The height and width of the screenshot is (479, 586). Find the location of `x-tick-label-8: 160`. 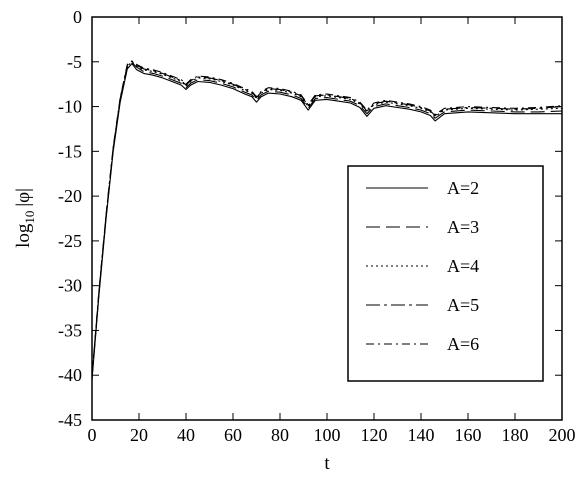

x-tick-label-8: 160 is located at coordinates (468, 435).